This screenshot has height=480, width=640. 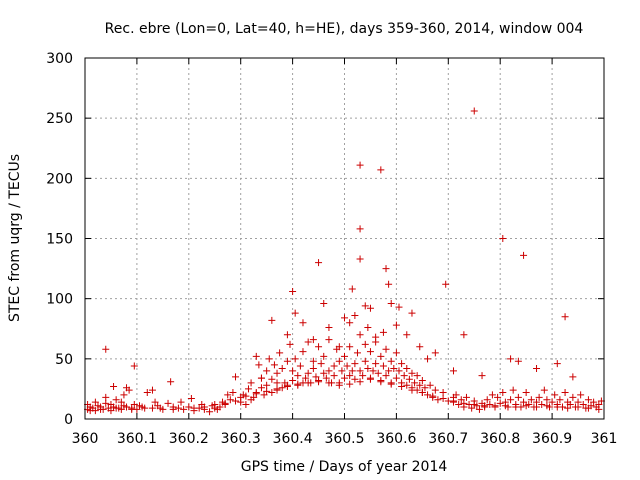 I want to click on x-tick-label: 360.7, so click(x=448, y=439).